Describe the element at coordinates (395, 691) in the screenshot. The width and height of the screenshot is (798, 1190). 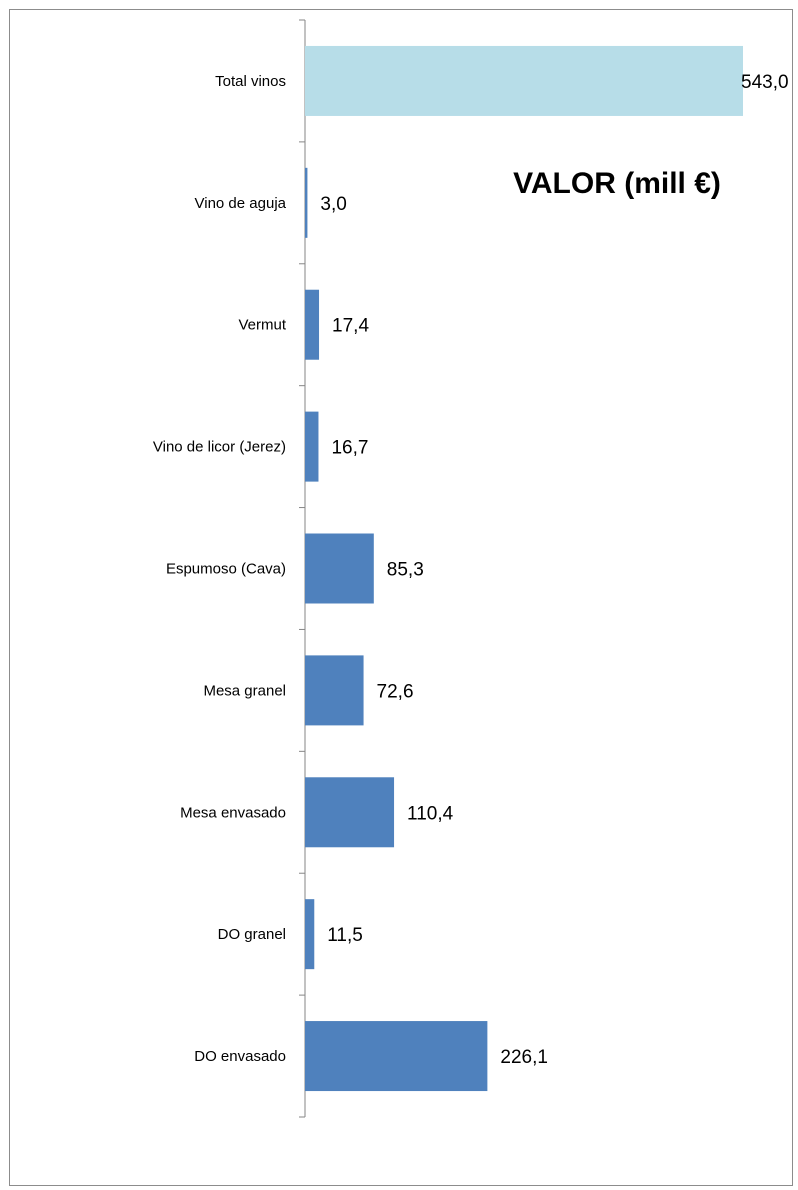
I see `value-label: 72,6` at that location.